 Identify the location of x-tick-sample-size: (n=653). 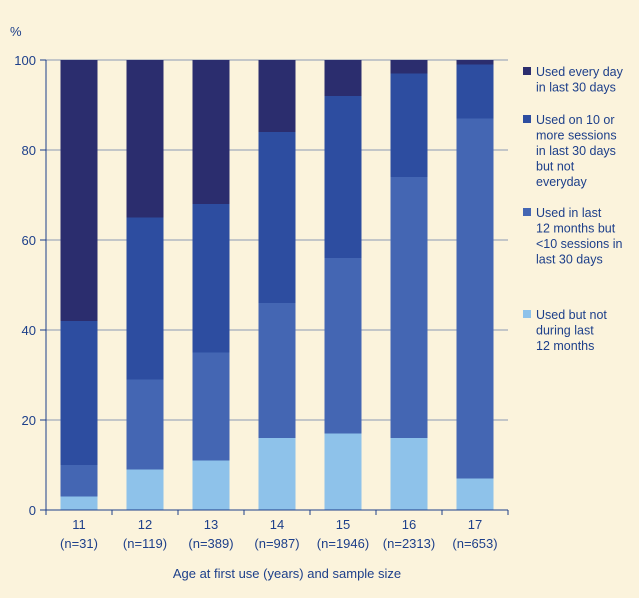
(474, 543).